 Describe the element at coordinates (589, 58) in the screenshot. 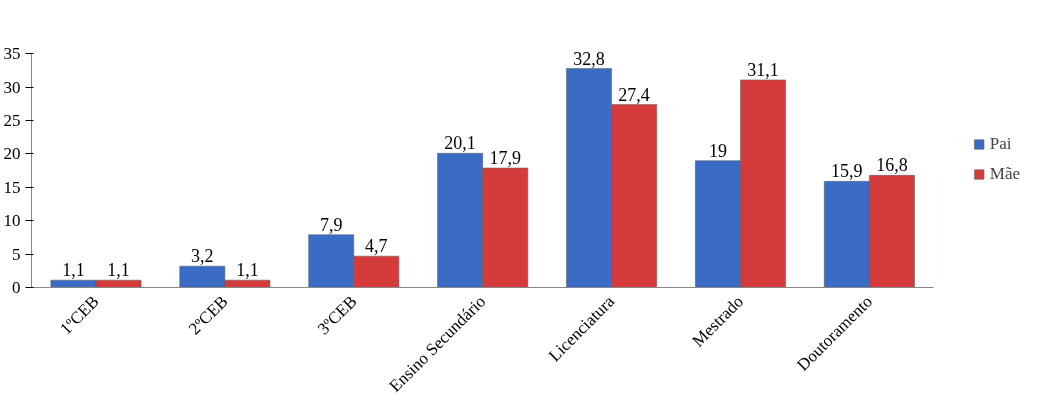

I see `data-label: 32,8` at that location.